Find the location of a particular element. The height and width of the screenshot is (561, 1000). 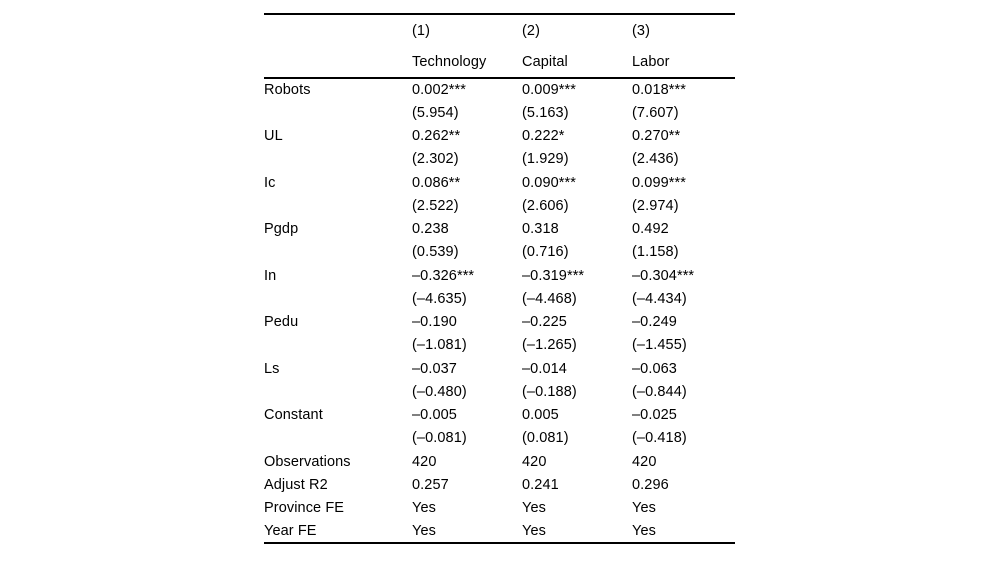

cell: 0.492 is located at coordinates (650, 229).